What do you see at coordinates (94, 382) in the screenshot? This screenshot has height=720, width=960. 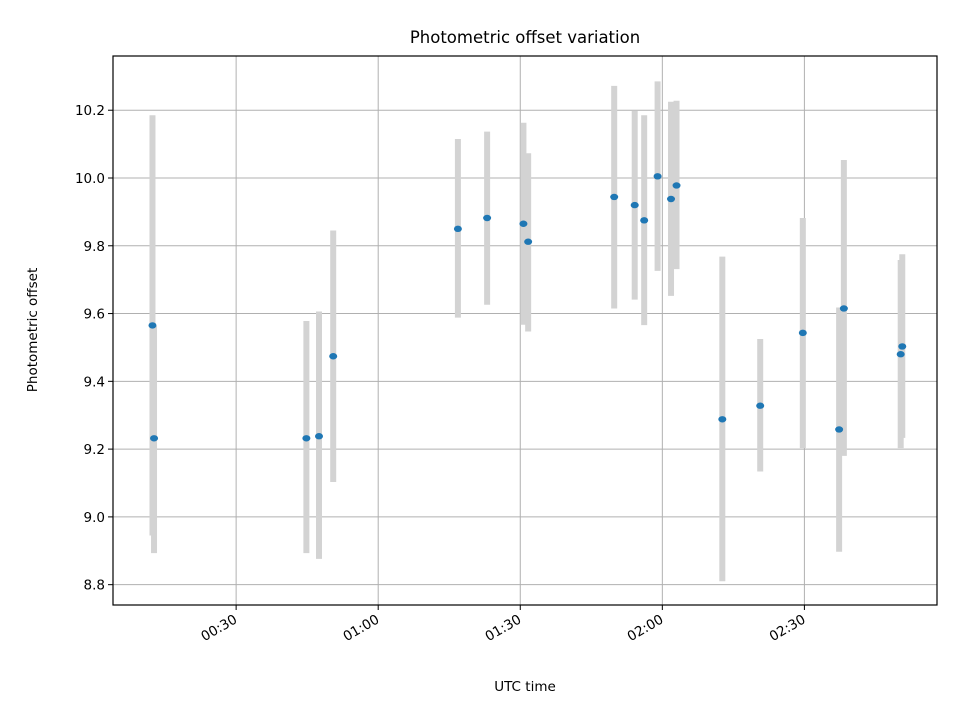 I see `y-tick-label: 9.4` at bounding box center [94, 382].